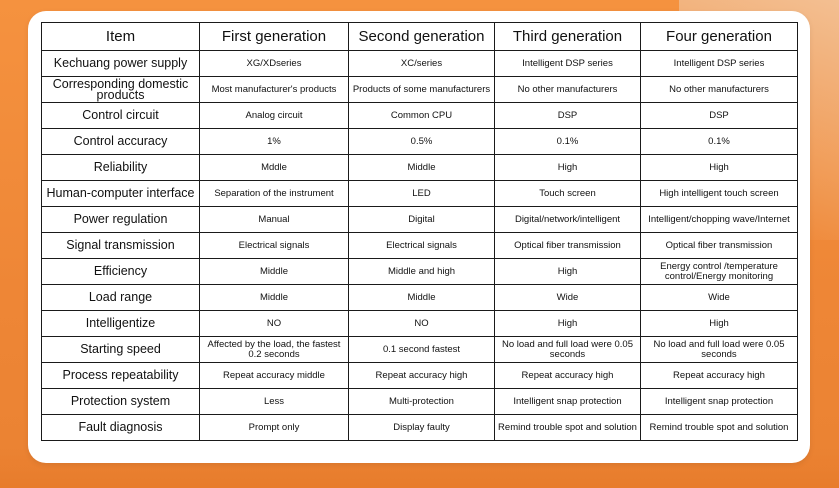  I want to click on cell-first-generation: Mddle, so click(274, 167).